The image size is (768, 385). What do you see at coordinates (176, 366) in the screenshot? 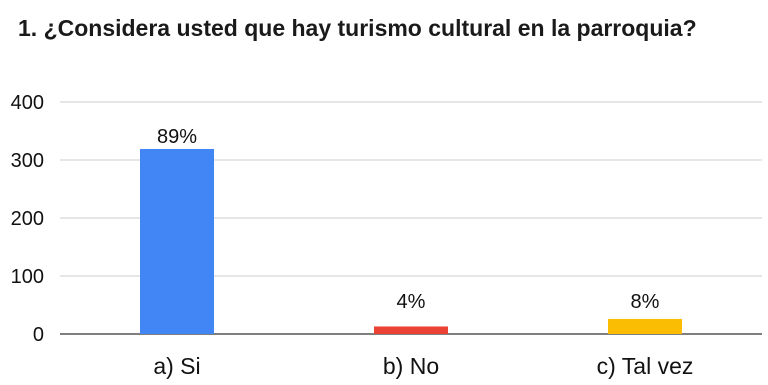
I see `x-category-label: a) Si` at bounding box center [176, 366].